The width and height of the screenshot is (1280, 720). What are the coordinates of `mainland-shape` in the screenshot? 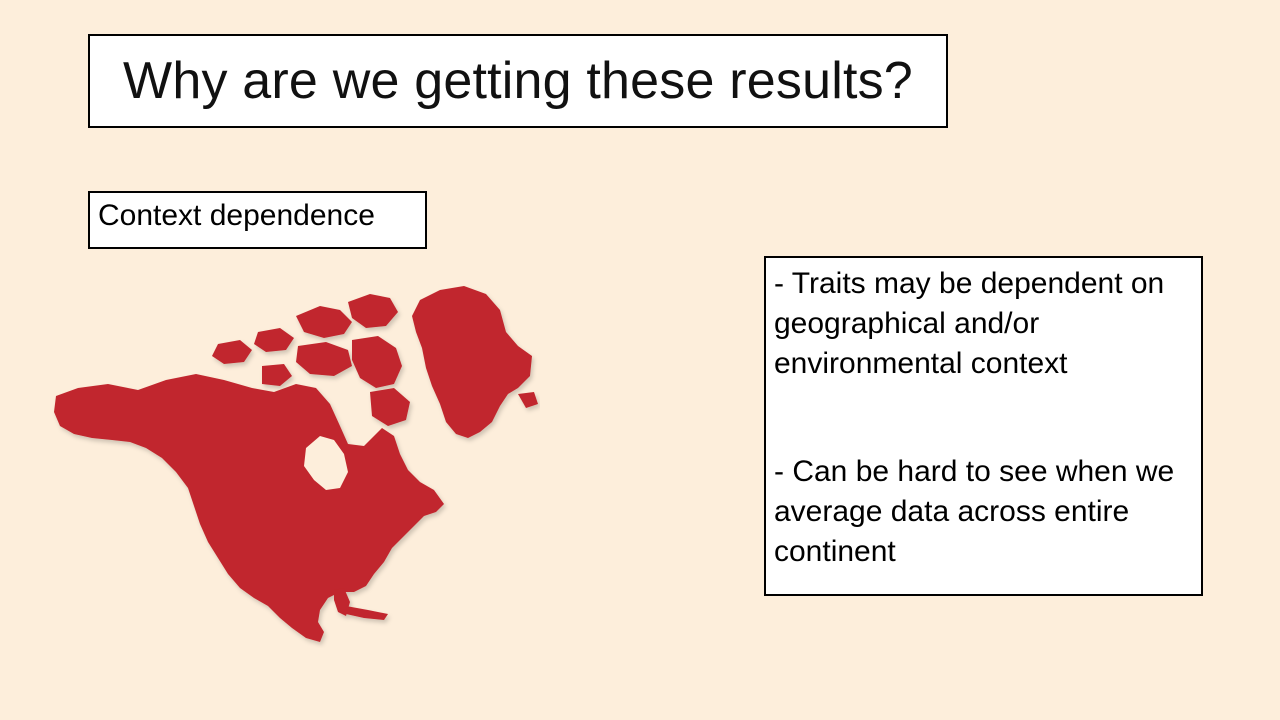 It's located at (249, 508).